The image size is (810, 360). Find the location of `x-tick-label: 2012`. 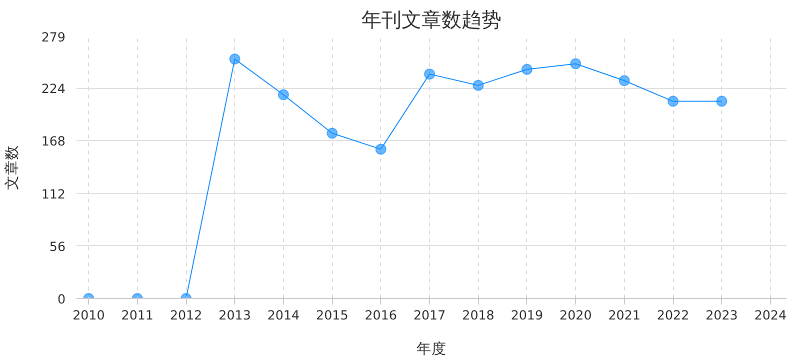

x-tick-label: 2012 is located at coordinates (186, 315).